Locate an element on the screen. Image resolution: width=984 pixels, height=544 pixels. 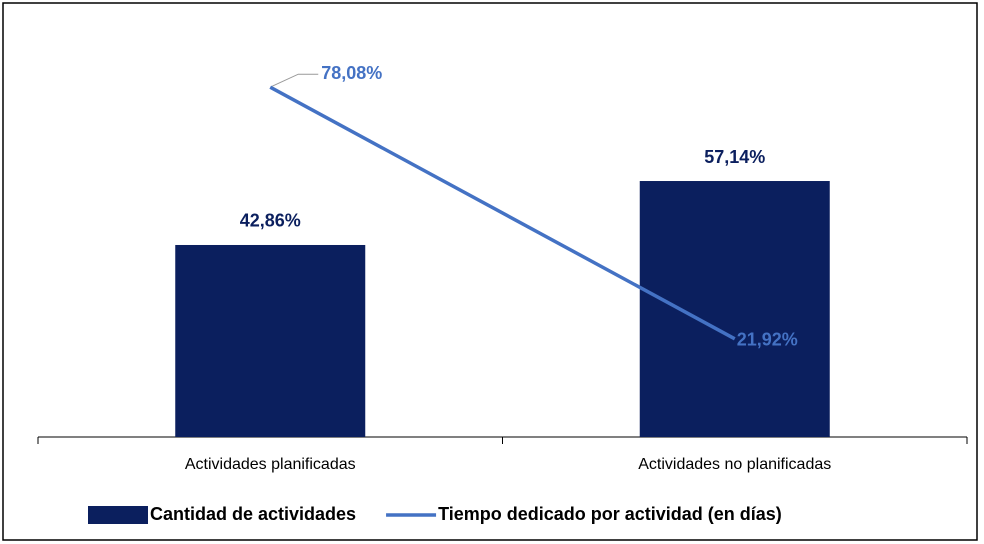
x-tick-label: Actividades planificadas is located at coordinates (270, 464).